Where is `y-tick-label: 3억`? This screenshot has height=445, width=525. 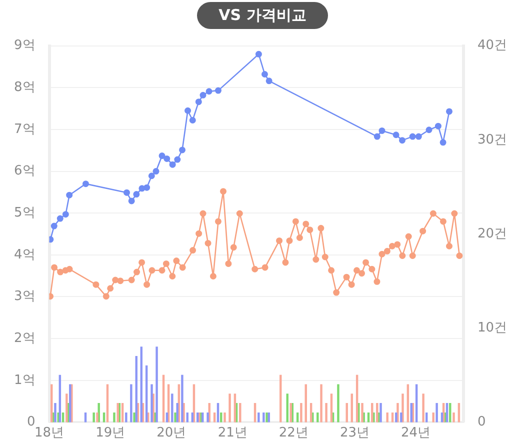 y-tick-label: 3억 is located at coordinates (25, 296).